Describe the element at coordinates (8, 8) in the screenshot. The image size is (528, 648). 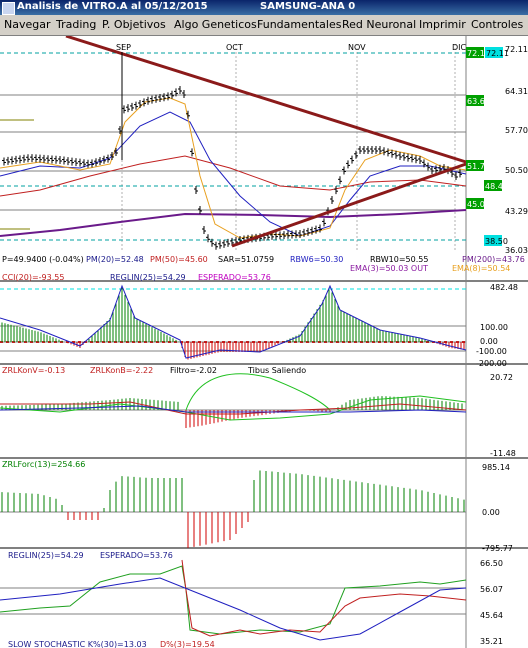
I see `app-icon` at that location.